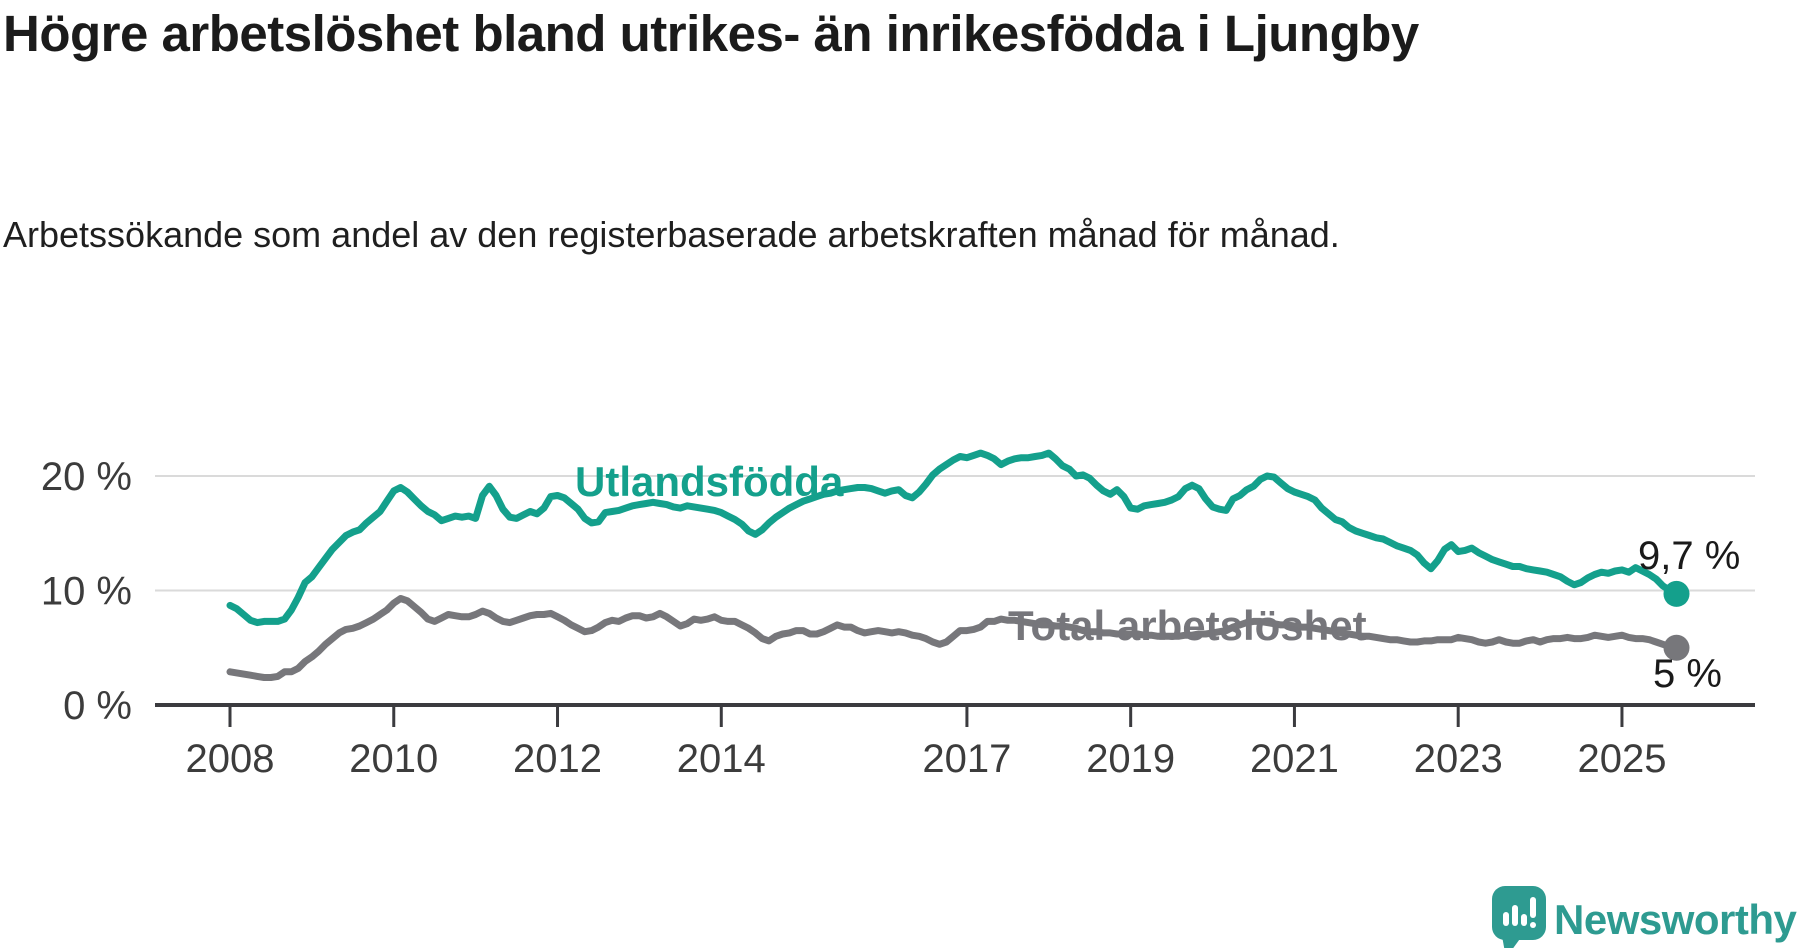  Describe the element at coordinates (1689, 556) in the screenshot. I see `end-value-label-utlandsfodda: 9,7 %` at that location.